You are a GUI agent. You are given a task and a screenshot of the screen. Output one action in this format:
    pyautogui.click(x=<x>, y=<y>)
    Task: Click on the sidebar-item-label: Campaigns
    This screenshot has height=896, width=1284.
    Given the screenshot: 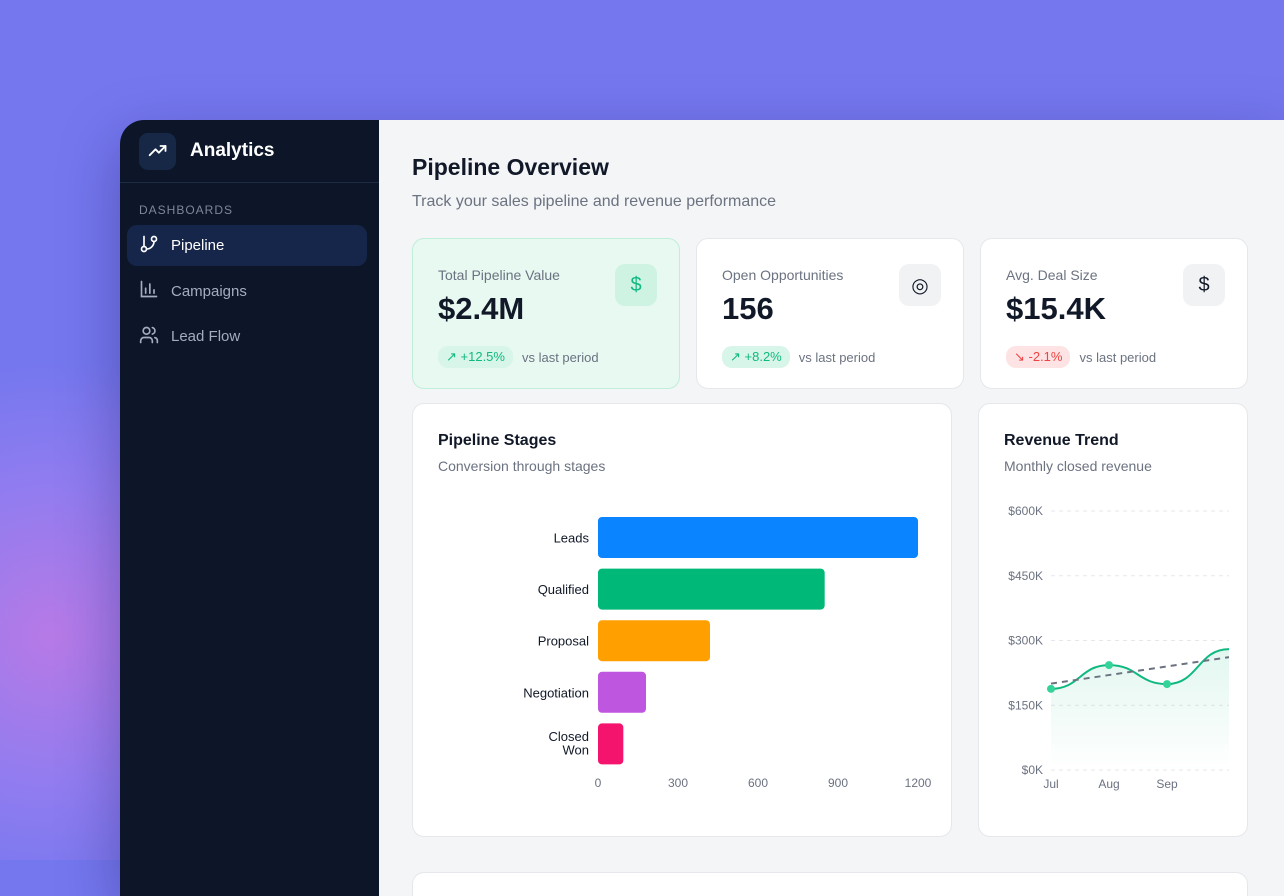 What is the action you would take?
    pyautogui.click(x=209, y=291)
    